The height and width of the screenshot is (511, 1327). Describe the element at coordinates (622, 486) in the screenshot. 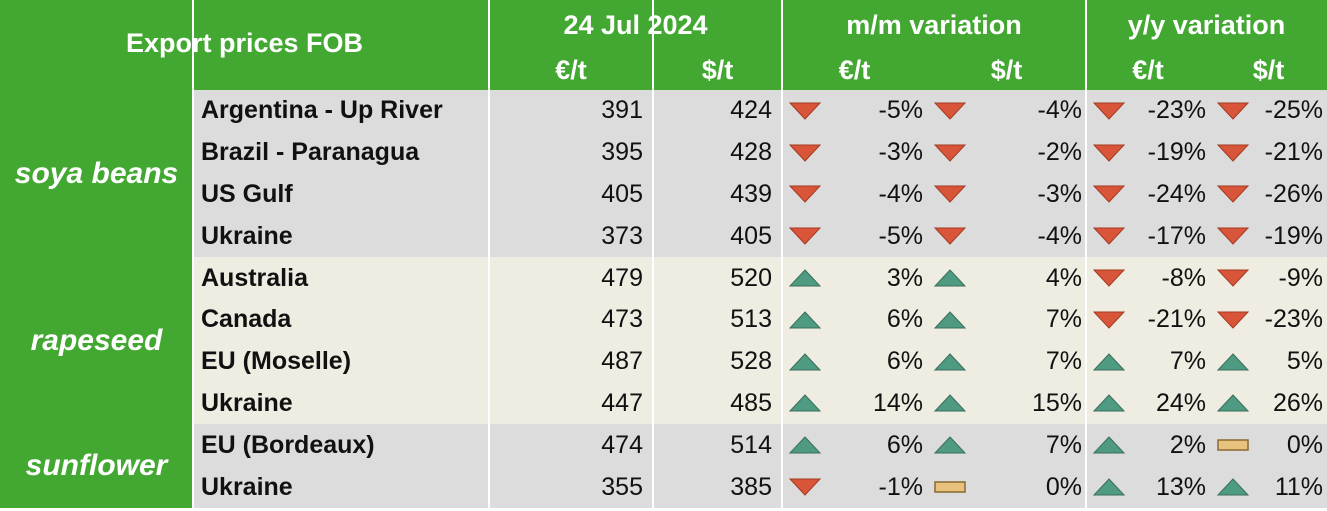

I see `price-eur-cell-value: 355` at that location.